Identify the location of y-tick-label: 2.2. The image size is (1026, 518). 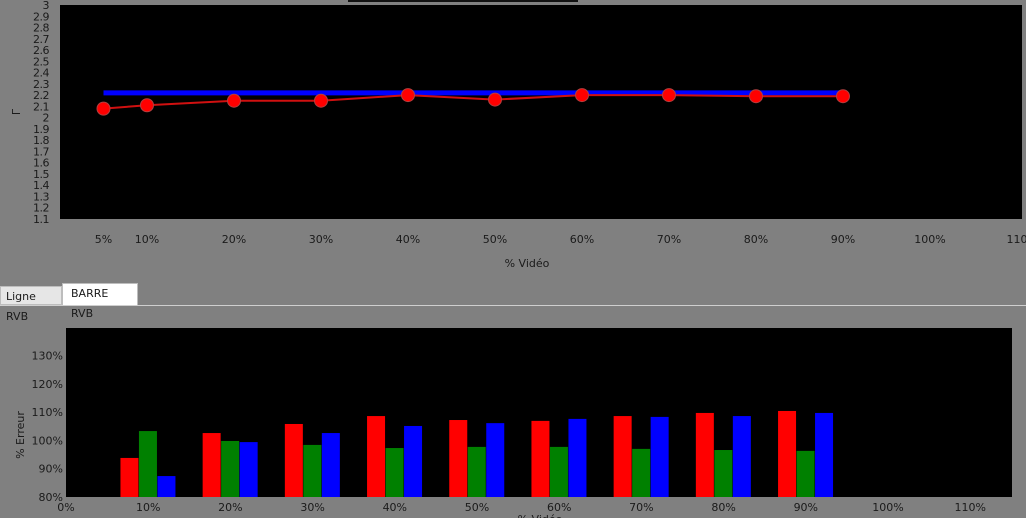
(41, 95).